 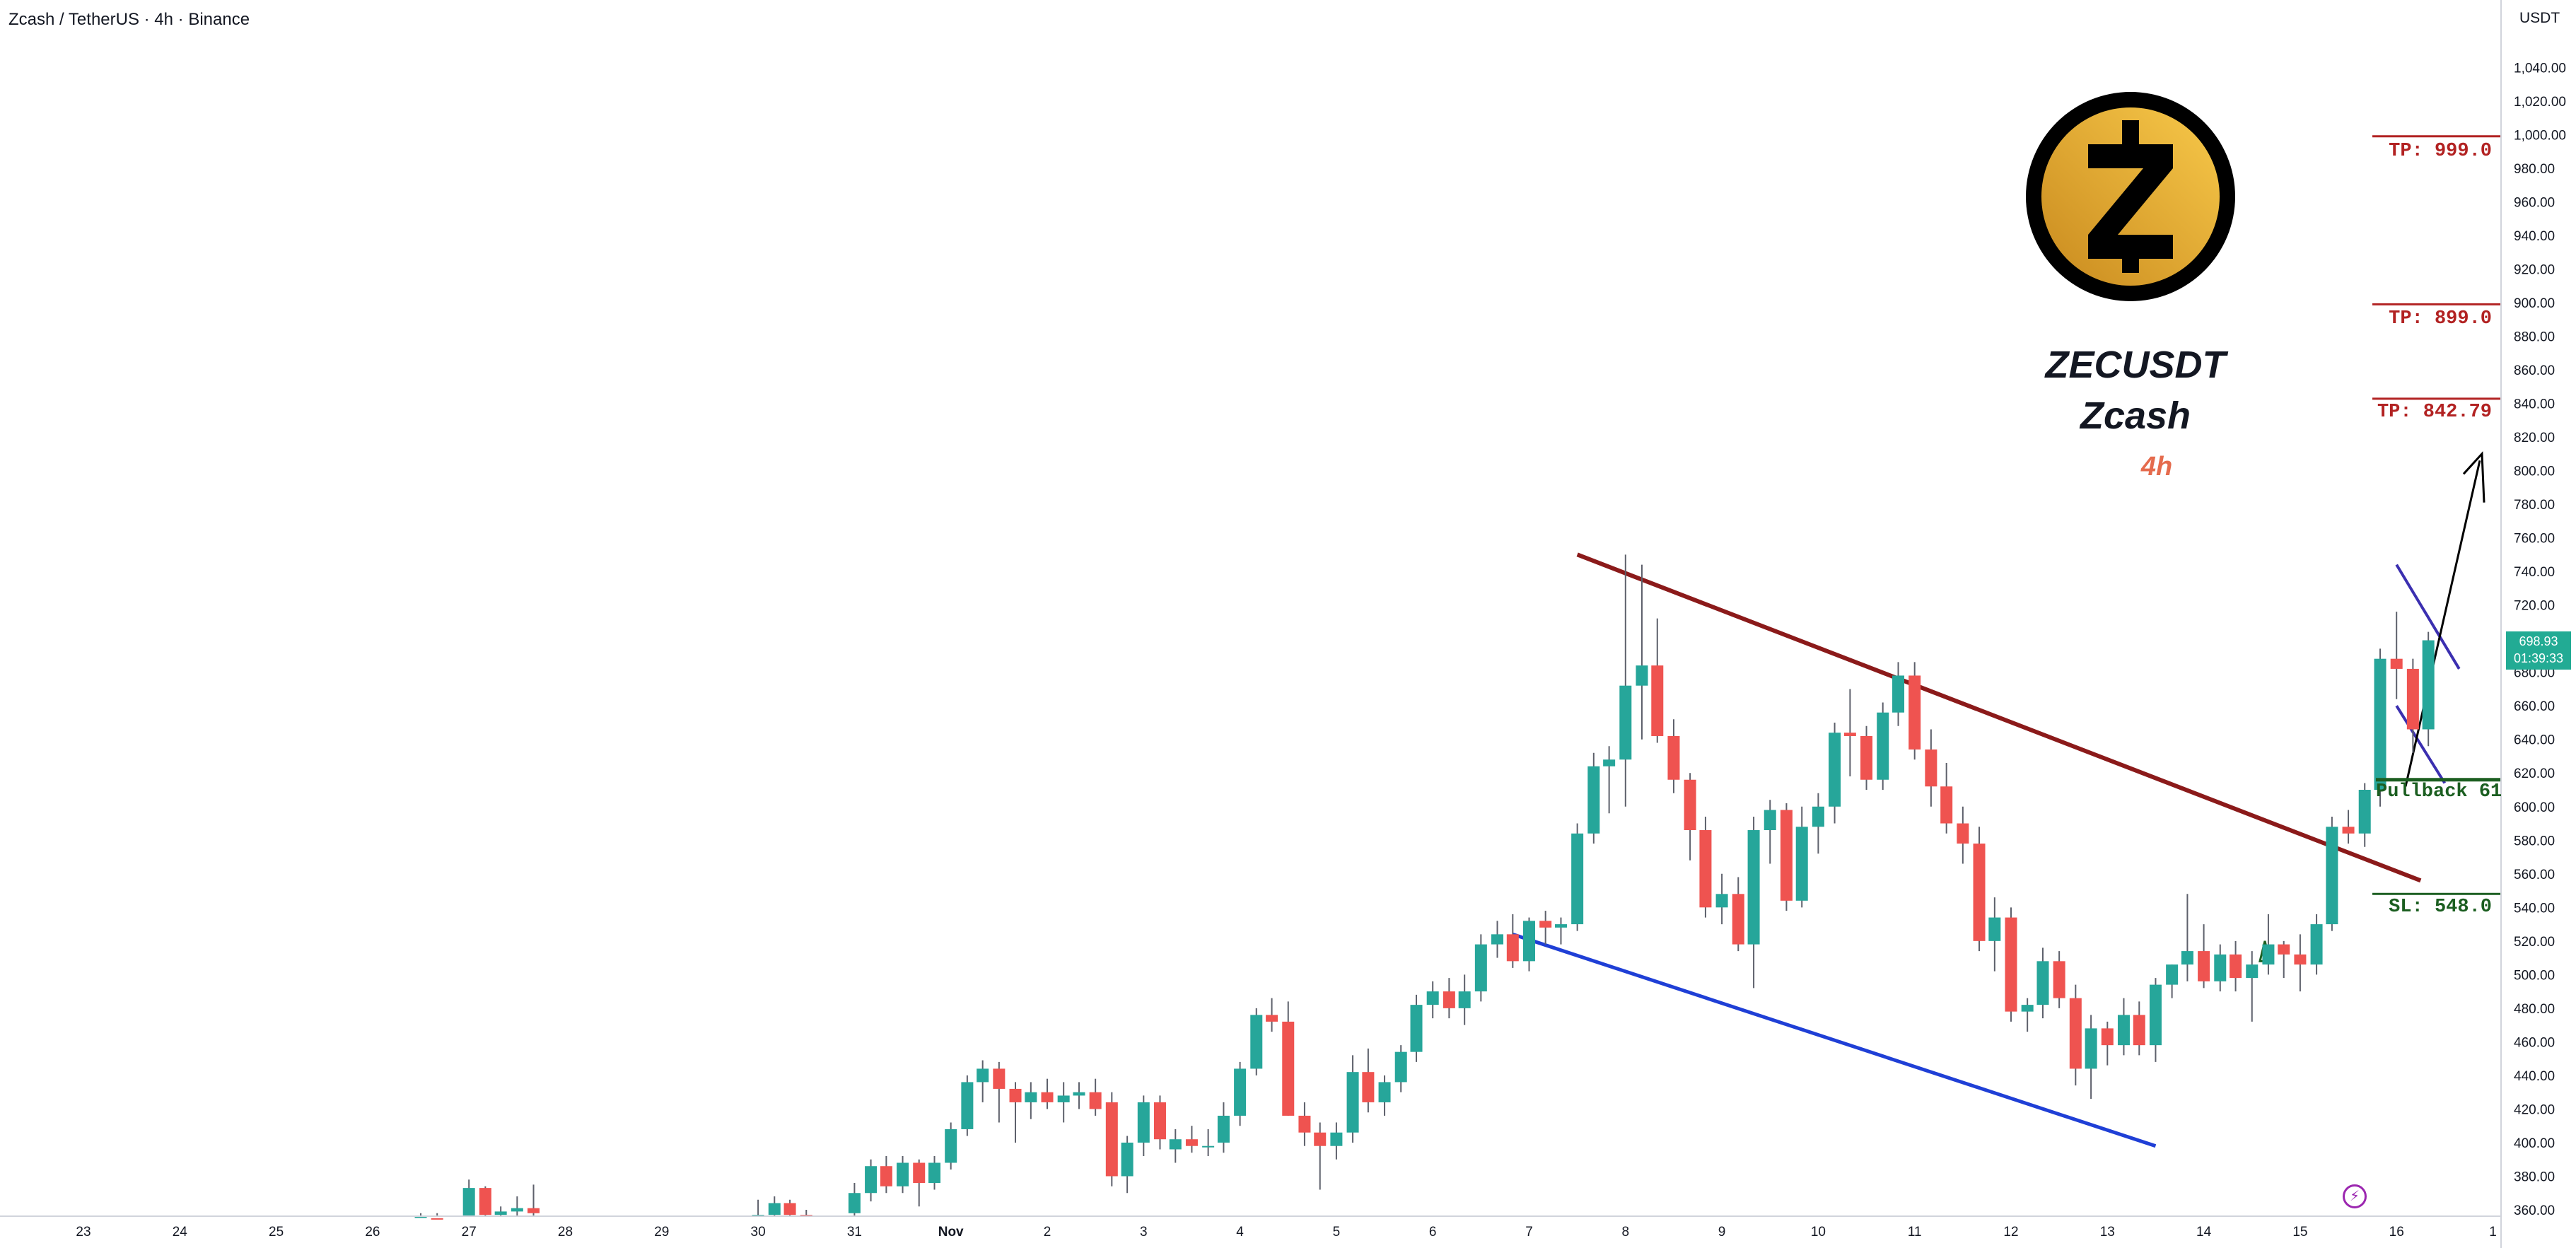 I want to click on price-tick-label: 640.00, so click(x=2534, y=741).